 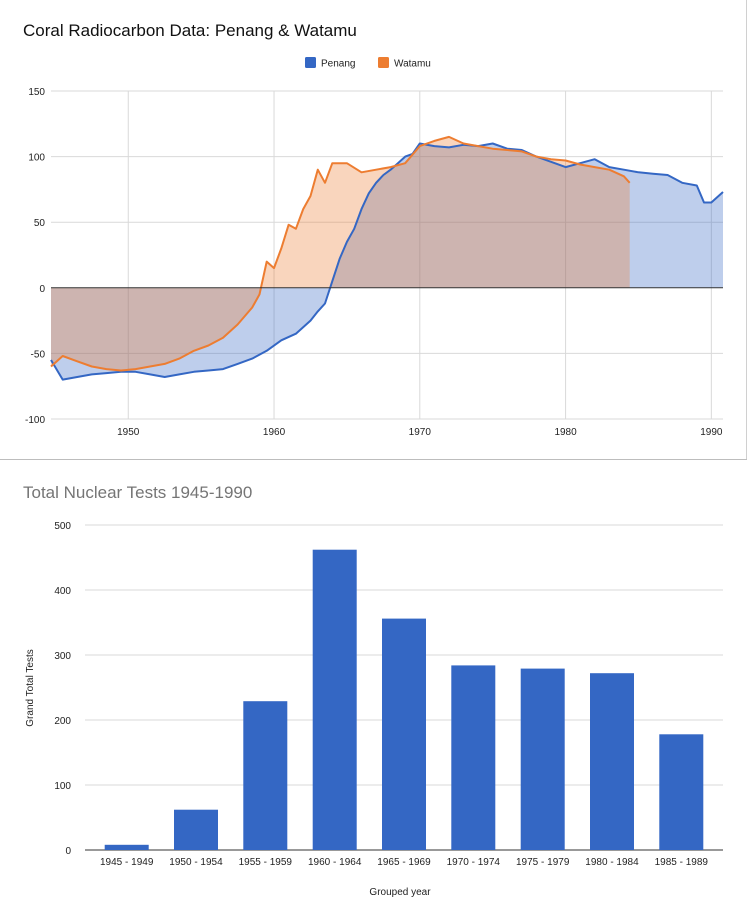 I want to click on x-tick-label: 1970 - 1974, so click(x=474, y=862).